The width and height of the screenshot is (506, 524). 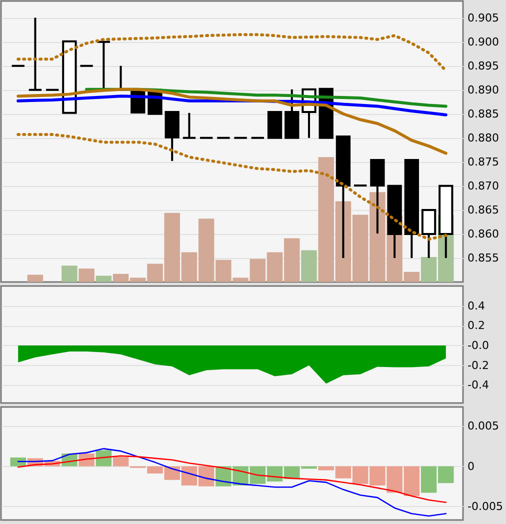 I want to click on y-tick-label: 0.895, so click(x=483, y=65).